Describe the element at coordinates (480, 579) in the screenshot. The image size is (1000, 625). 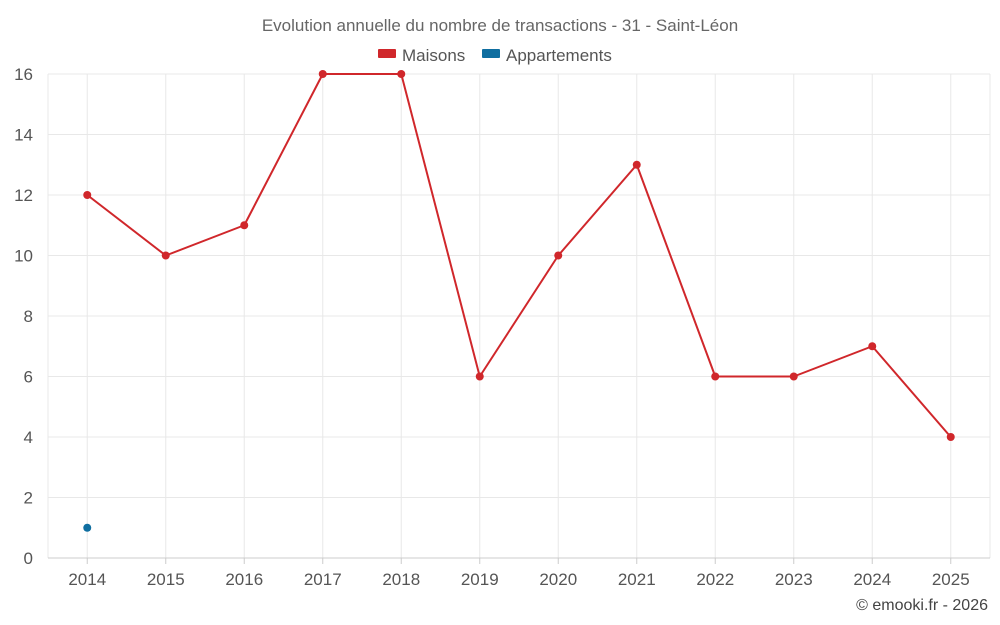
I see `x-tick-label-2019: 2019` at that location.